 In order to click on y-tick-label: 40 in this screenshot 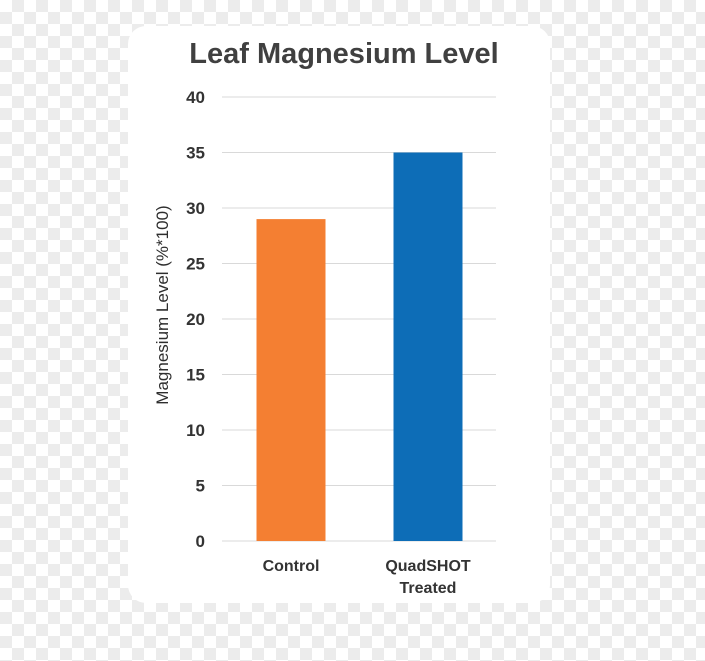, I will do `click(195, 97)`.